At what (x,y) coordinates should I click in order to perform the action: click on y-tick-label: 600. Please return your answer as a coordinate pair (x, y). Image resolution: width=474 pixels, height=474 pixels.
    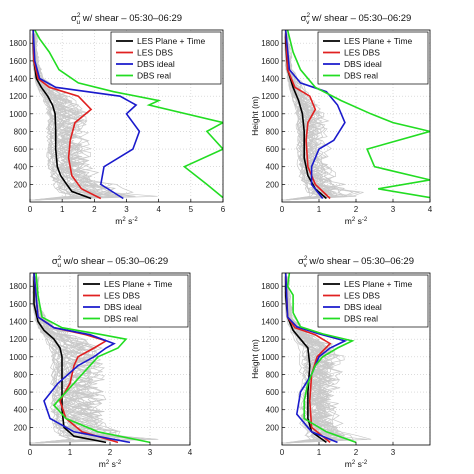
    Looking at the image, I should click on (21, 149).